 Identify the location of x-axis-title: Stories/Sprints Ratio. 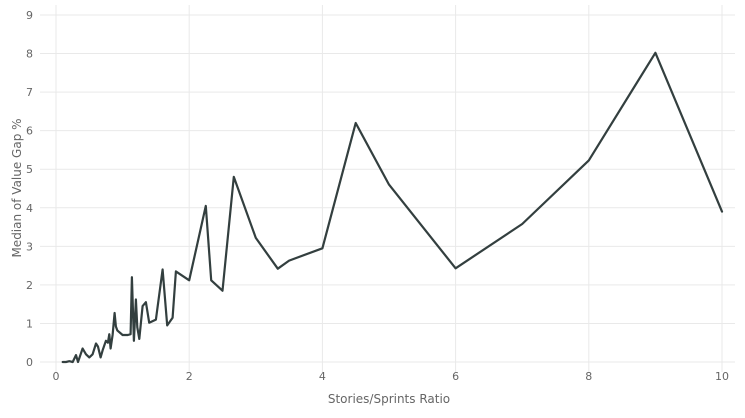
(389, 399).